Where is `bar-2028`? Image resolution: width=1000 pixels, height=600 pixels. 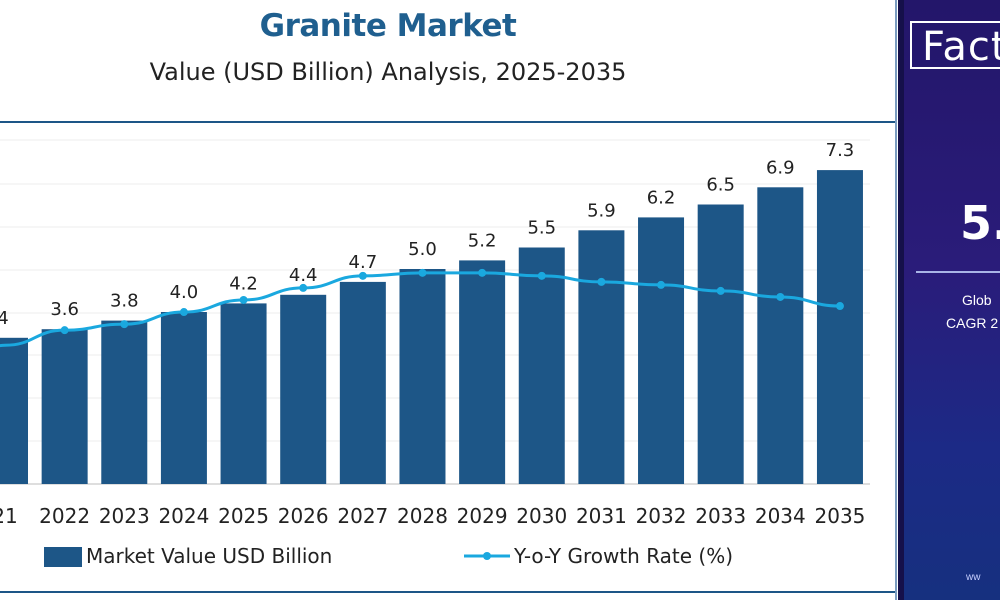
bar-2028 is located at coordinates (422, 376).